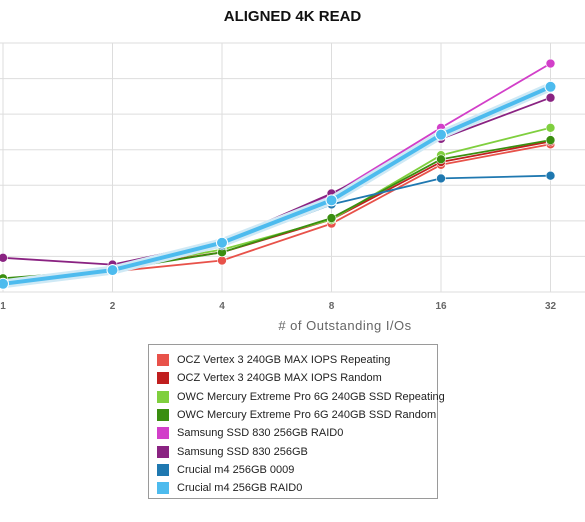  Describe the element at coordinates (284, 360) in the screenshot. I see `legend-label: OCZ Vertex 3 240GB MAX IOPS Repeating` at that location.